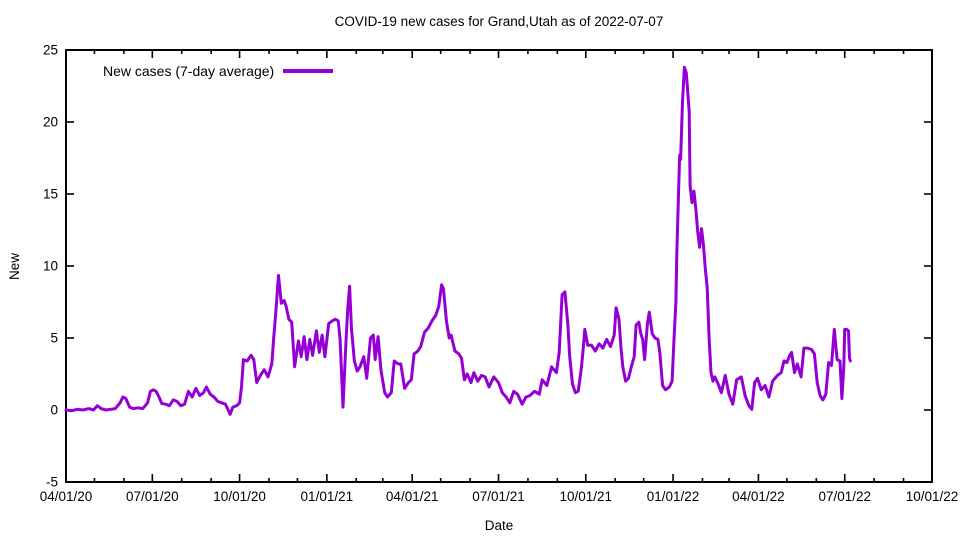 Image resolution: width=960 pixels, height=540 pixels. What do you see at coordinates (50, 122) in the screenshot?
I see `y-tick-label: 20` at bounding box center [50, 122].